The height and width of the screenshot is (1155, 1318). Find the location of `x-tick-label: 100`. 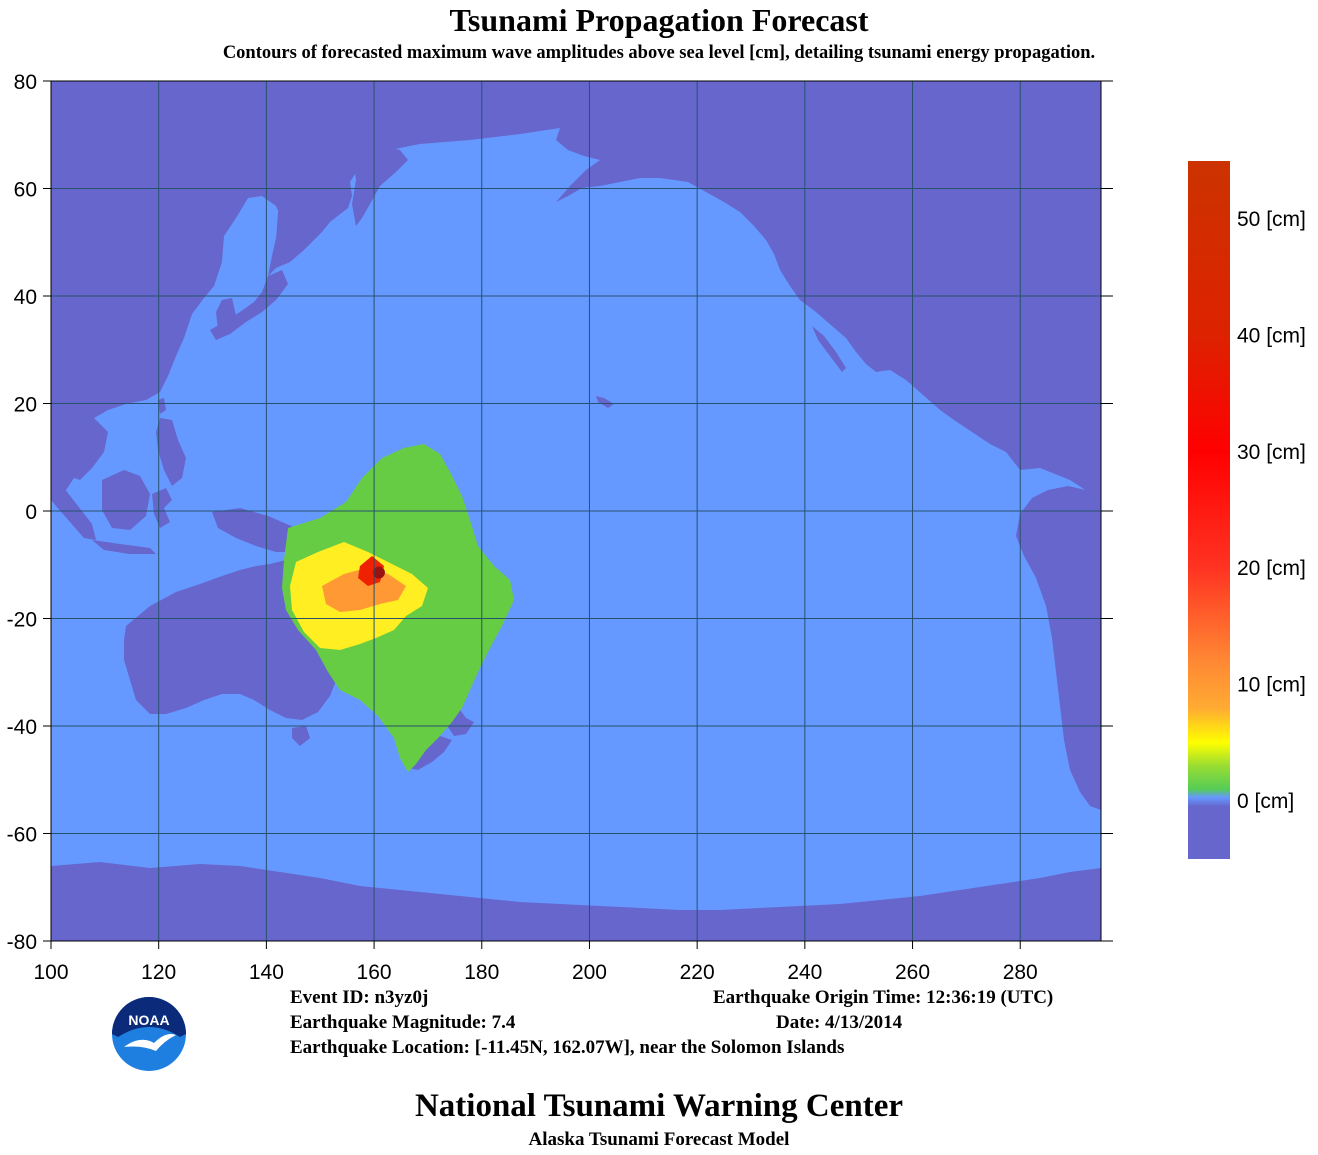

x-tick-label: 100 is located at coordinates (50, 972).